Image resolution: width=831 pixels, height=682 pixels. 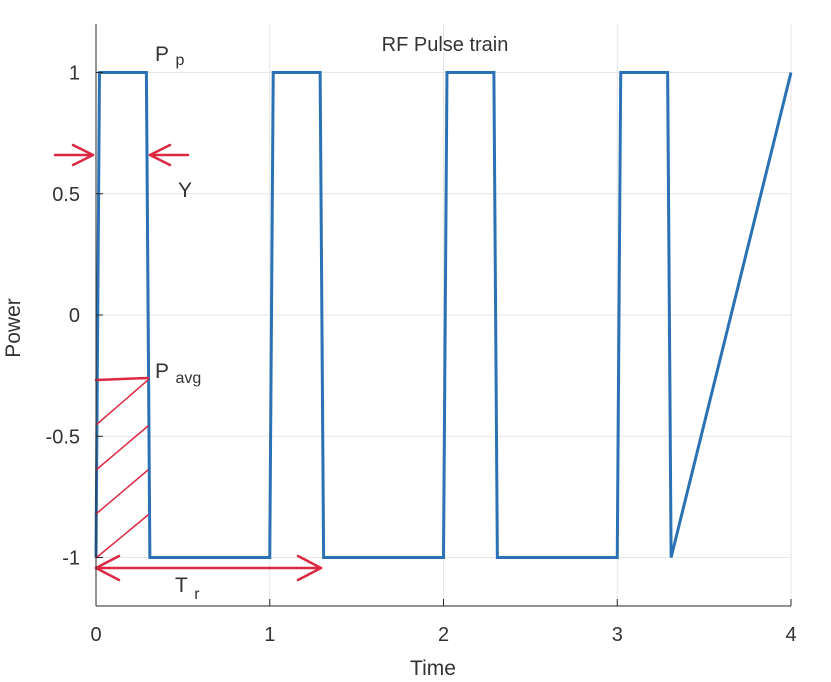 What do you see at coordinates (197, 594) in the screenshot?
I see `pulse-period-label-sub: r` at bounding box center [197, 594].